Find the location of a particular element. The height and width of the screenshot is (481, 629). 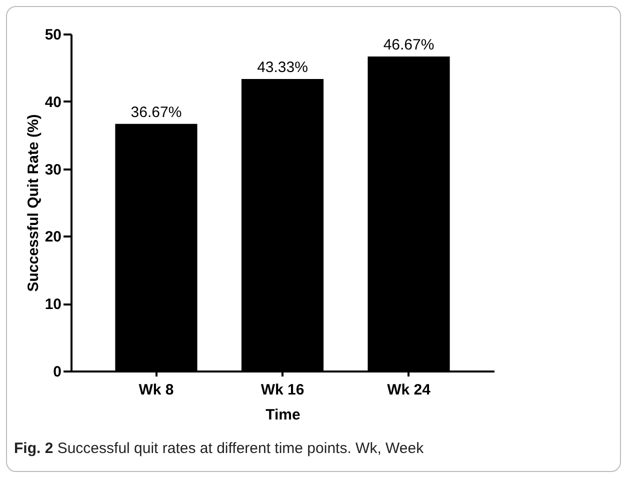

x-tick-label: Wk 24 is located at coordinates (409, 390).